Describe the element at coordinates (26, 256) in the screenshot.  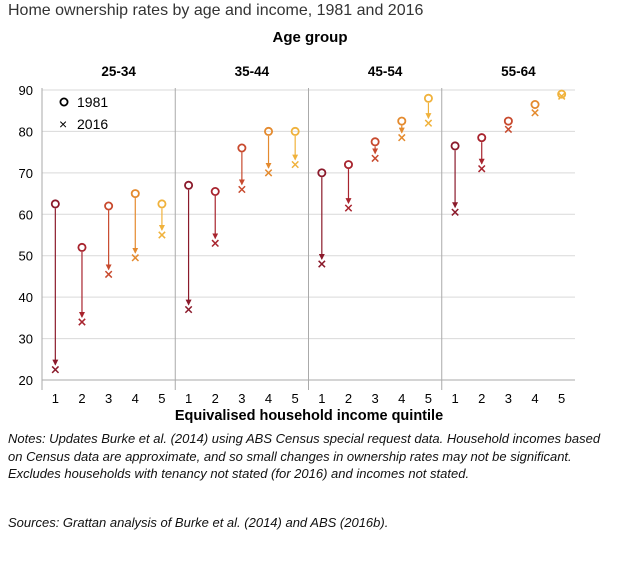
I see `y-tick-label: 50` at that location.